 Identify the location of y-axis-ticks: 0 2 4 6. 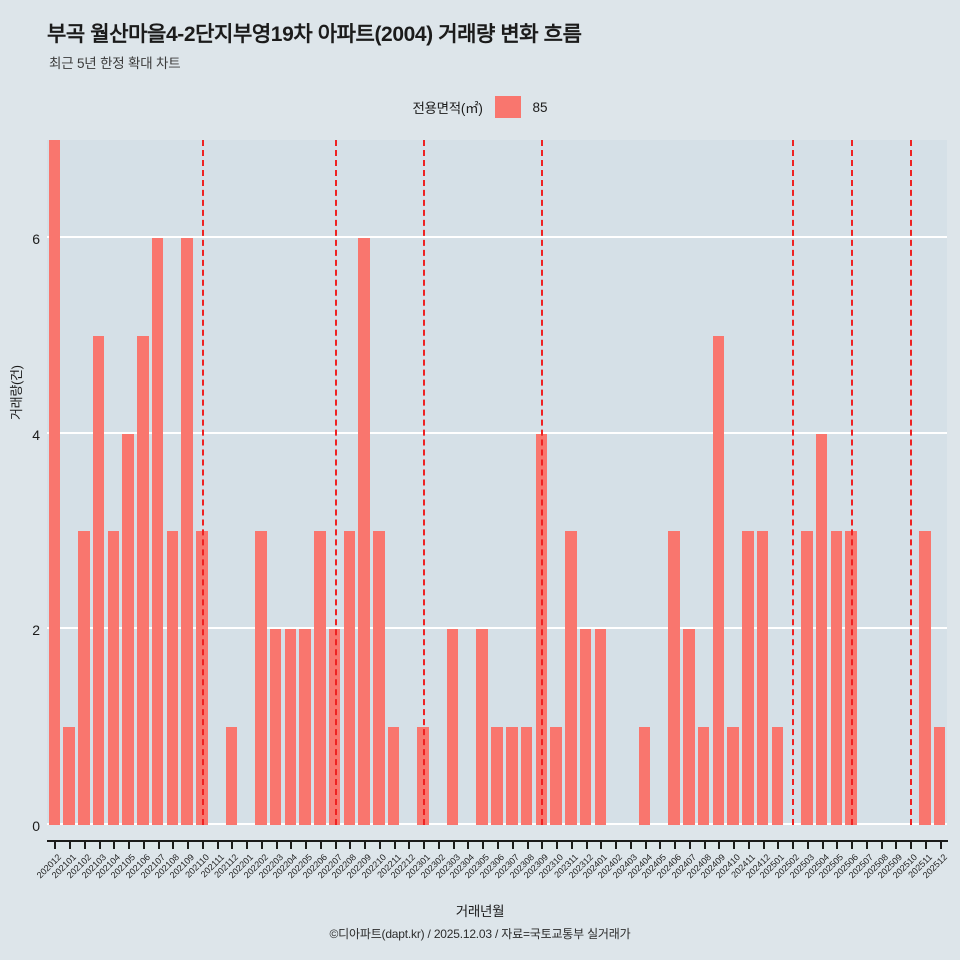
(20, 487).